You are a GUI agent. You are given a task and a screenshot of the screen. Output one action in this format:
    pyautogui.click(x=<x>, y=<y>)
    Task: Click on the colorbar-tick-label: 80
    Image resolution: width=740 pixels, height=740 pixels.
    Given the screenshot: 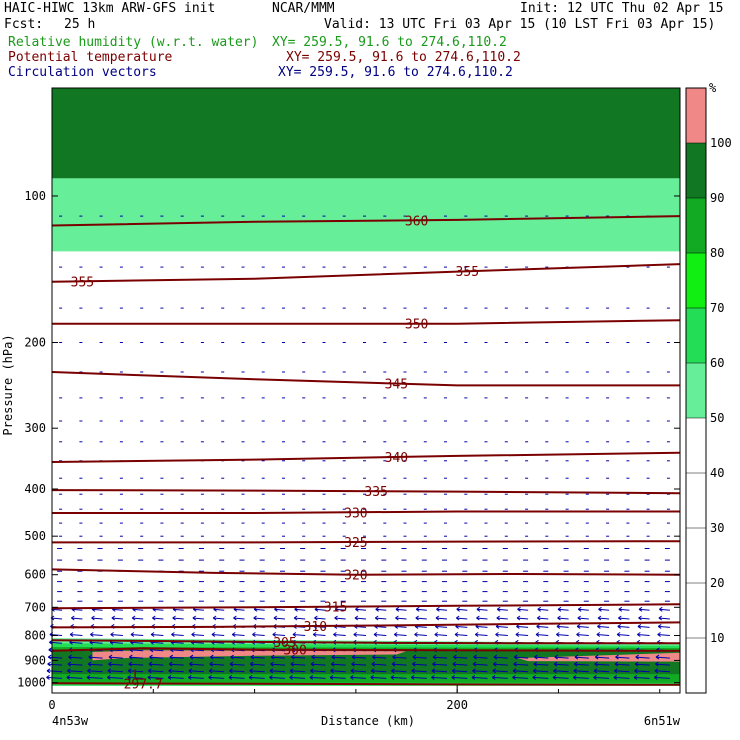 What is the action you would take?
    pyautogui.click(x=717, y=253)
    